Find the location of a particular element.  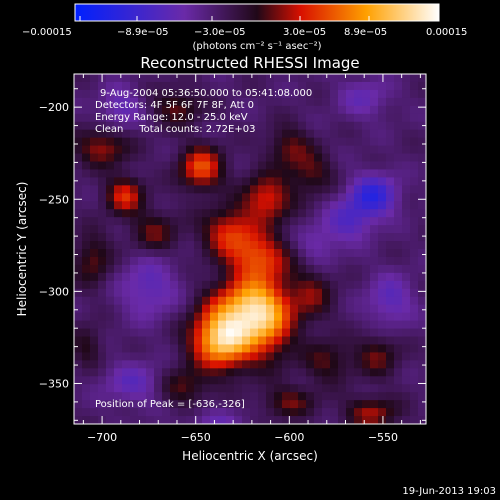

annotation-clean-counts: Clean Total counts: 2.72E+03 is located at coordinates (175, 129).